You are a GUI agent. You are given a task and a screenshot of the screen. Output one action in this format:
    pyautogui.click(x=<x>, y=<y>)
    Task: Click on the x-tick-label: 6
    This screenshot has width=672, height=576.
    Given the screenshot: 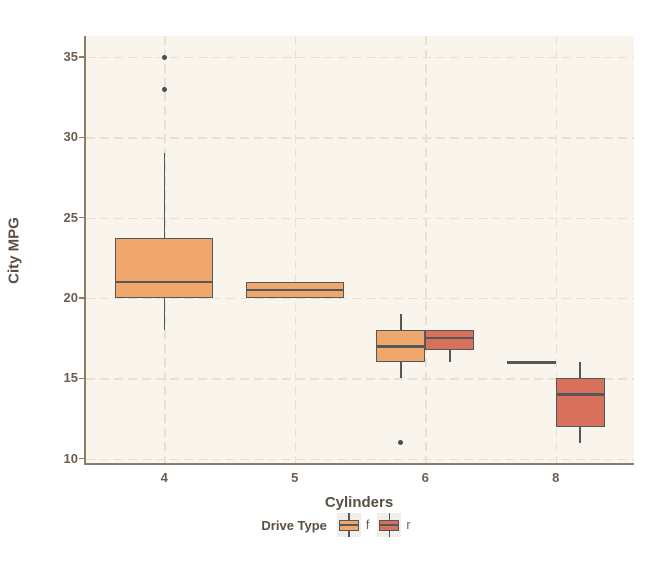 What is the action you would take?
    pyautogui.click(x=425, y=477)
    